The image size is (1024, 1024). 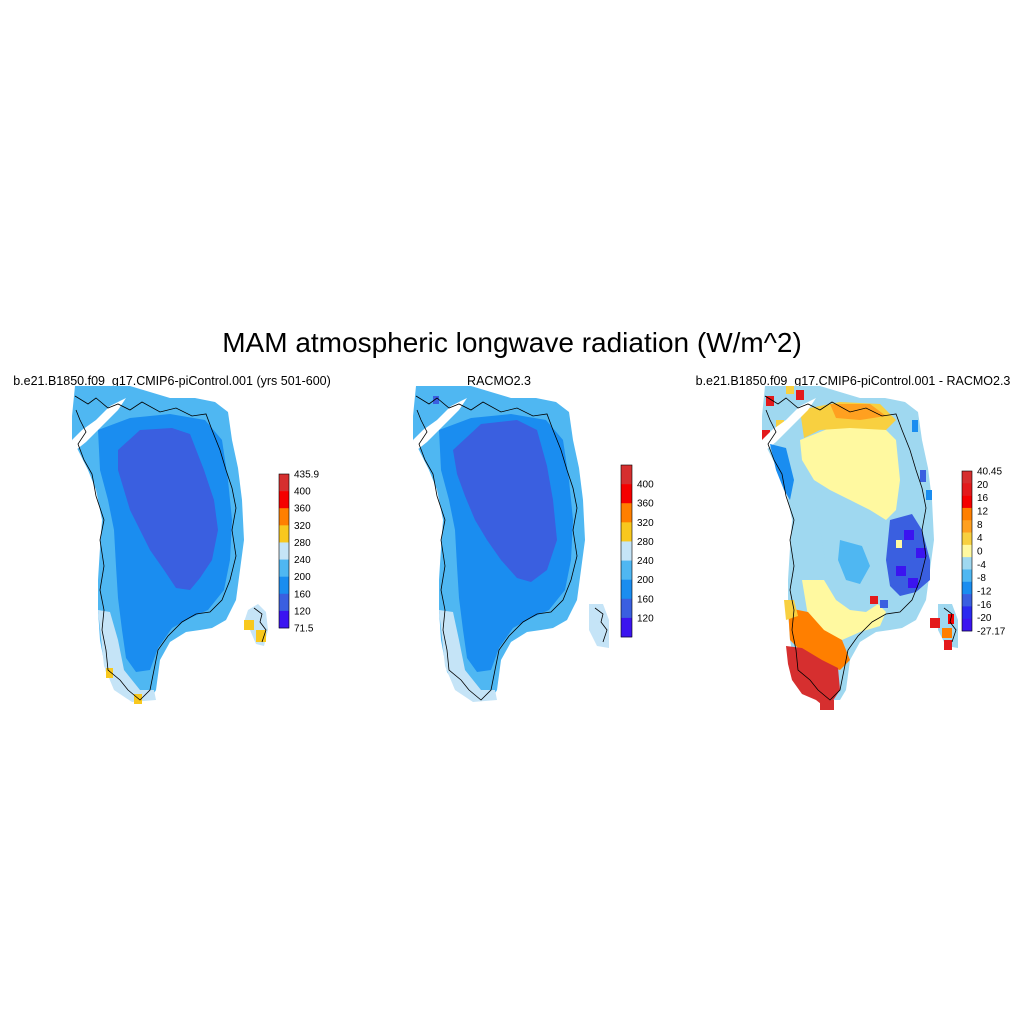 I want to click on colorbar-tick-label: 4, so click(x=980, y=538).